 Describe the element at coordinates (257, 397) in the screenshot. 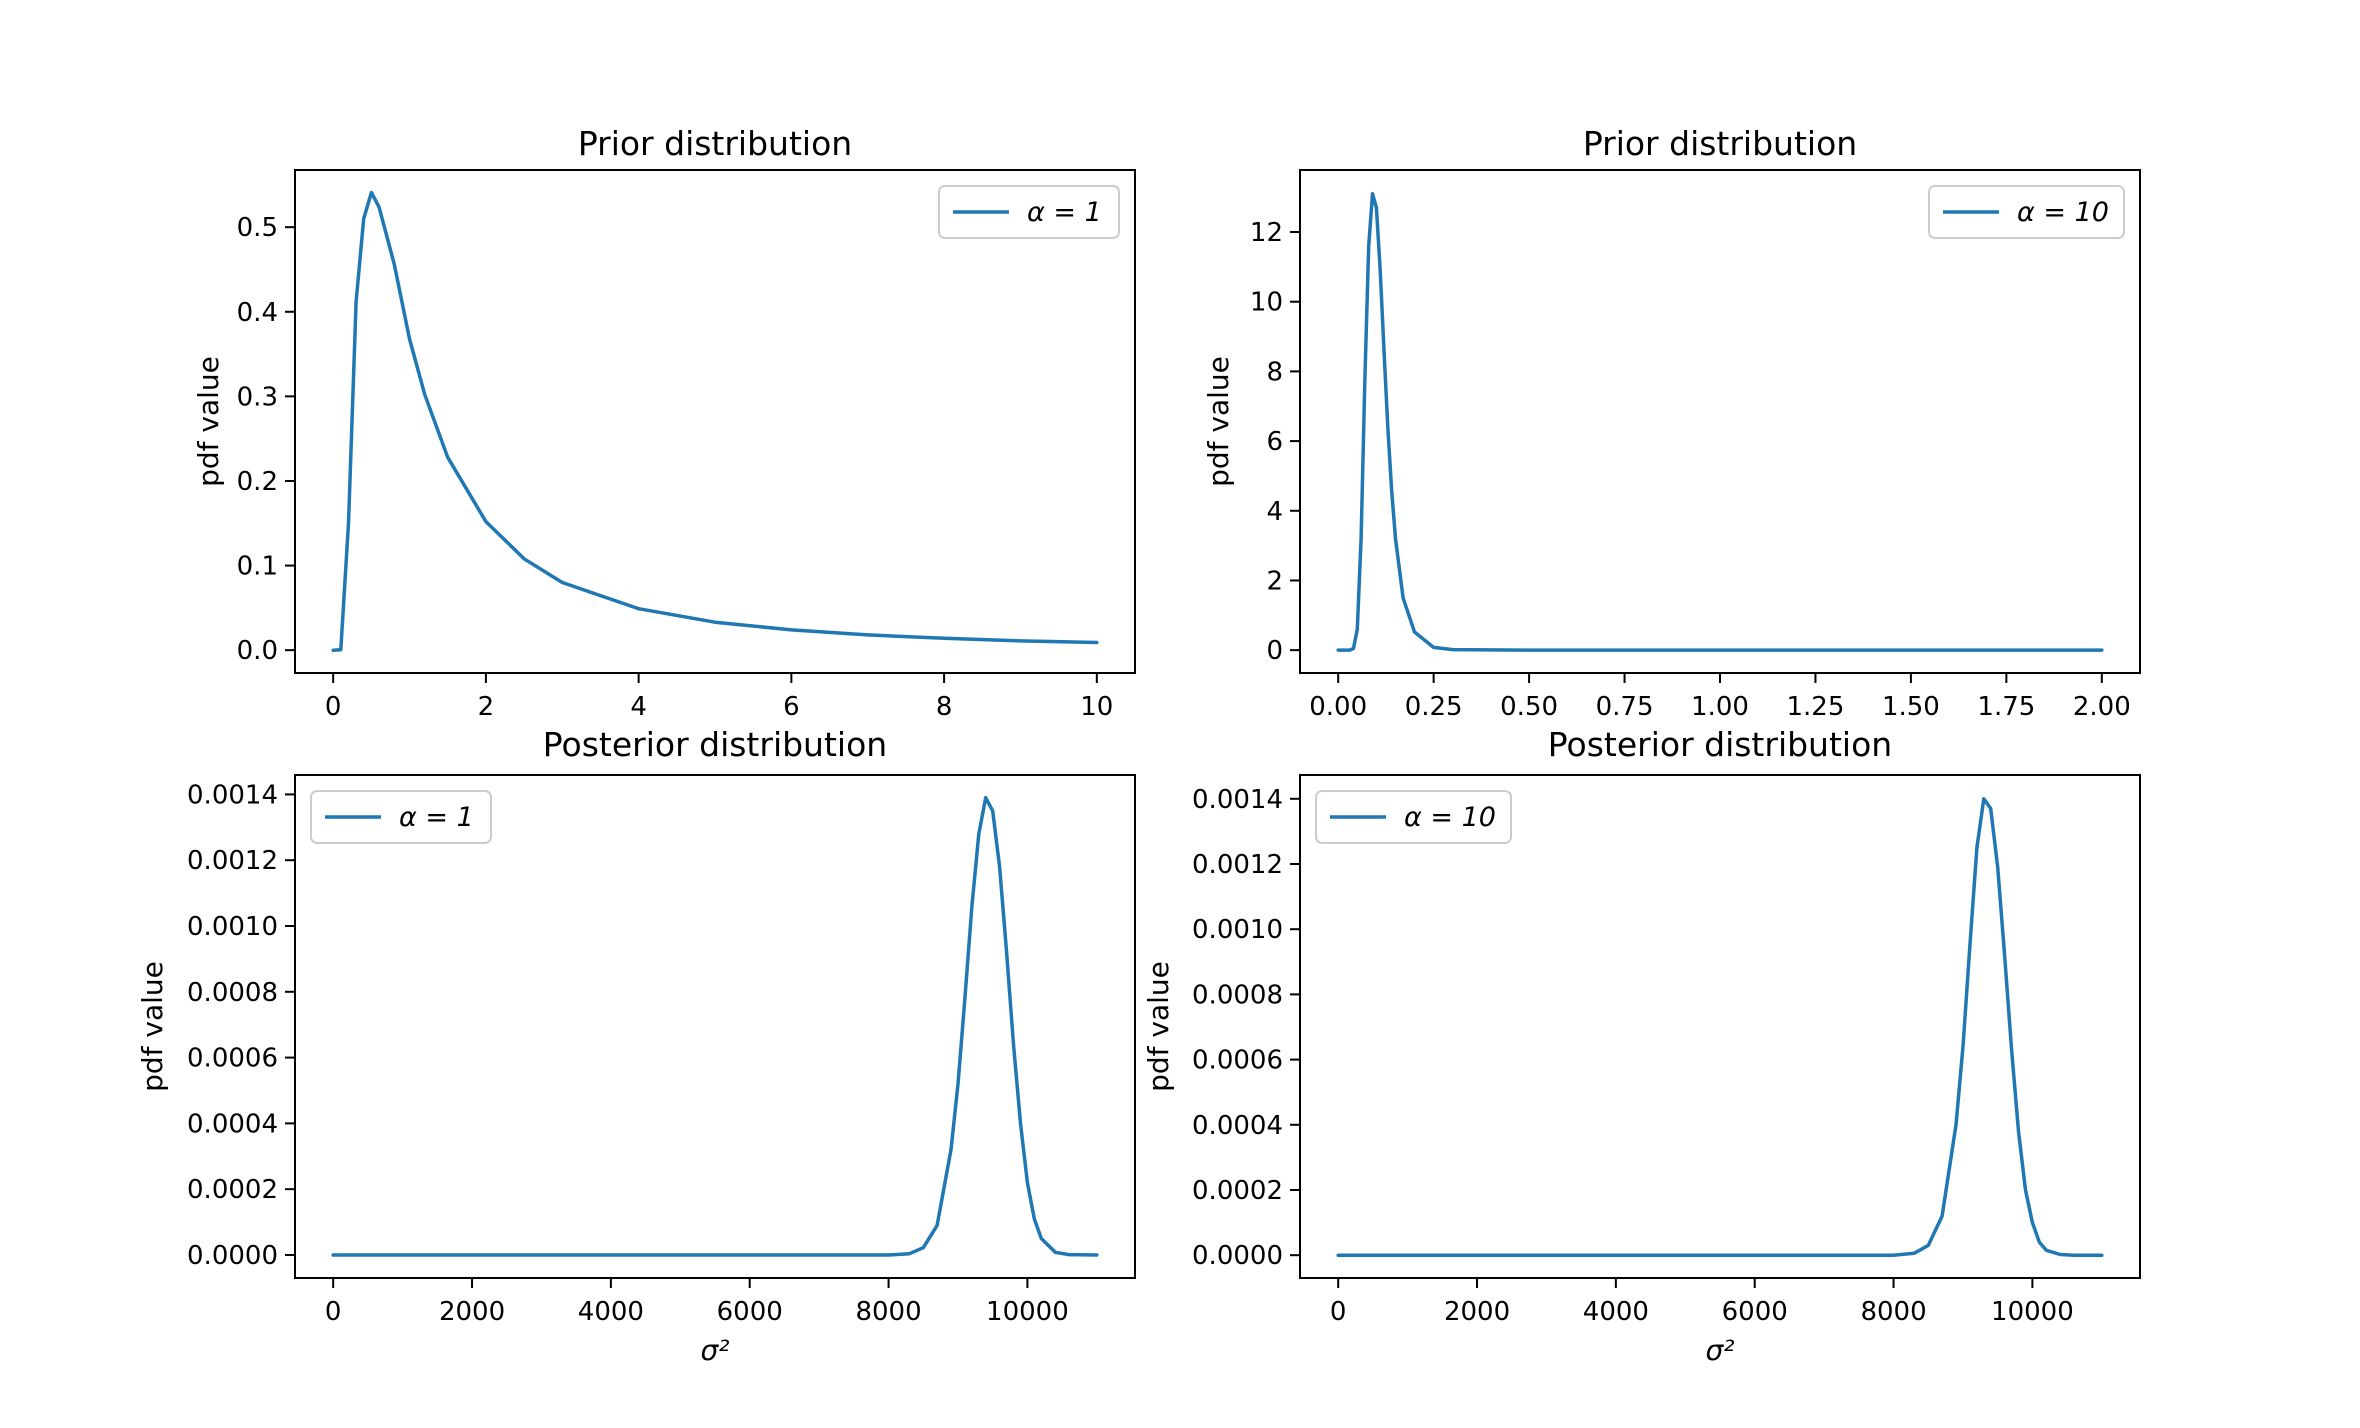

I see `y-tick-label: 0.3` at that location.